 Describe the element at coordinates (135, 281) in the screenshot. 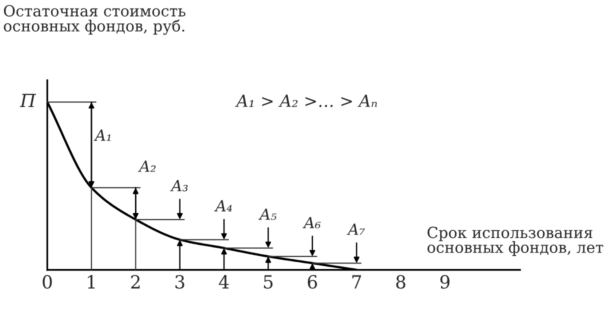

I see `x-tick-label: 2` at that location.